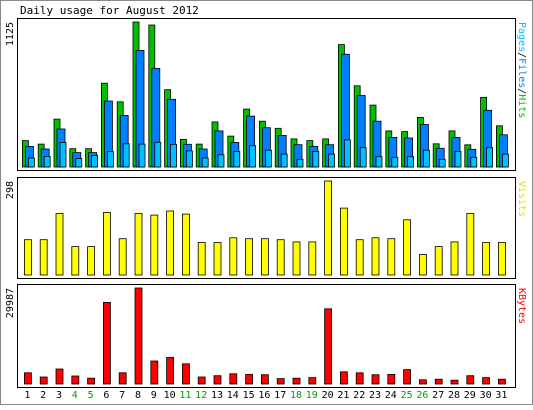  What do you see at coordinates (521, 91) in the screenshot?
I see `panel-hits-files-pages-label-part-3: /` at bounding box center [521, 91].